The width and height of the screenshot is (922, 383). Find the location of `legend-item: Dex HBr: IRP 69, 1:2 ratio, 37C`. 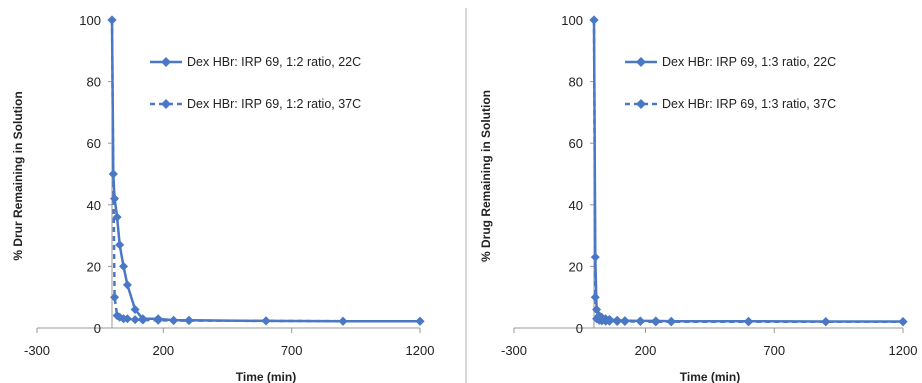

legend-item: Dex HBr: IRP 69, 1:2 ratio, 37C is located at coordinates (255, 104).